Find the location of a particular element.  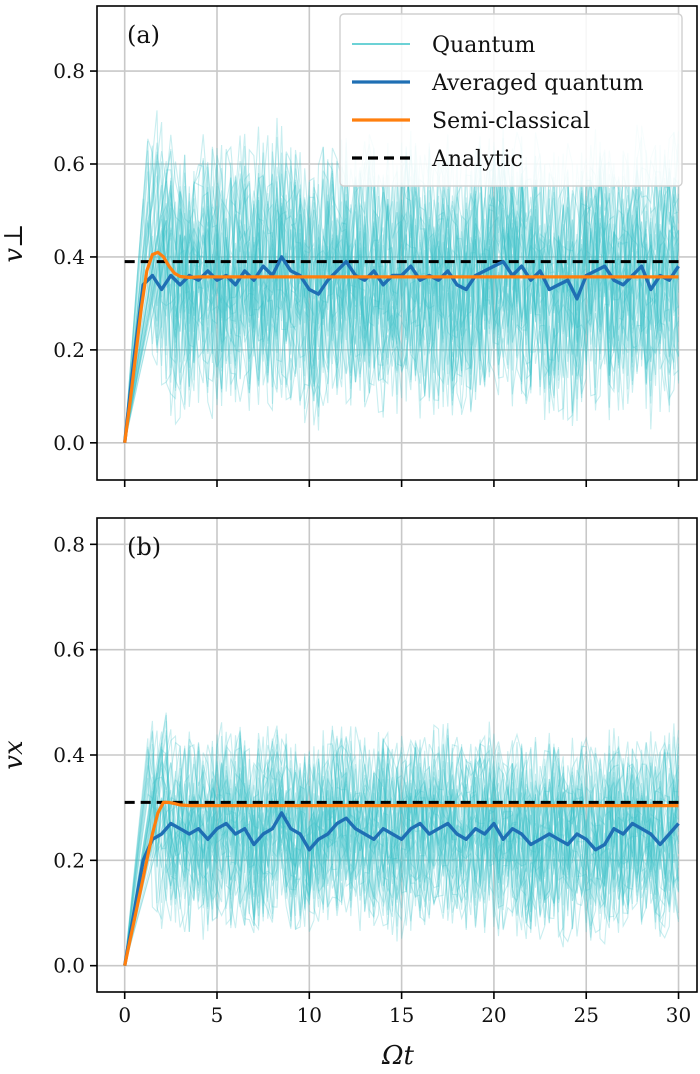

x-tick-label: 25 is located at coordinates (586, 1015).